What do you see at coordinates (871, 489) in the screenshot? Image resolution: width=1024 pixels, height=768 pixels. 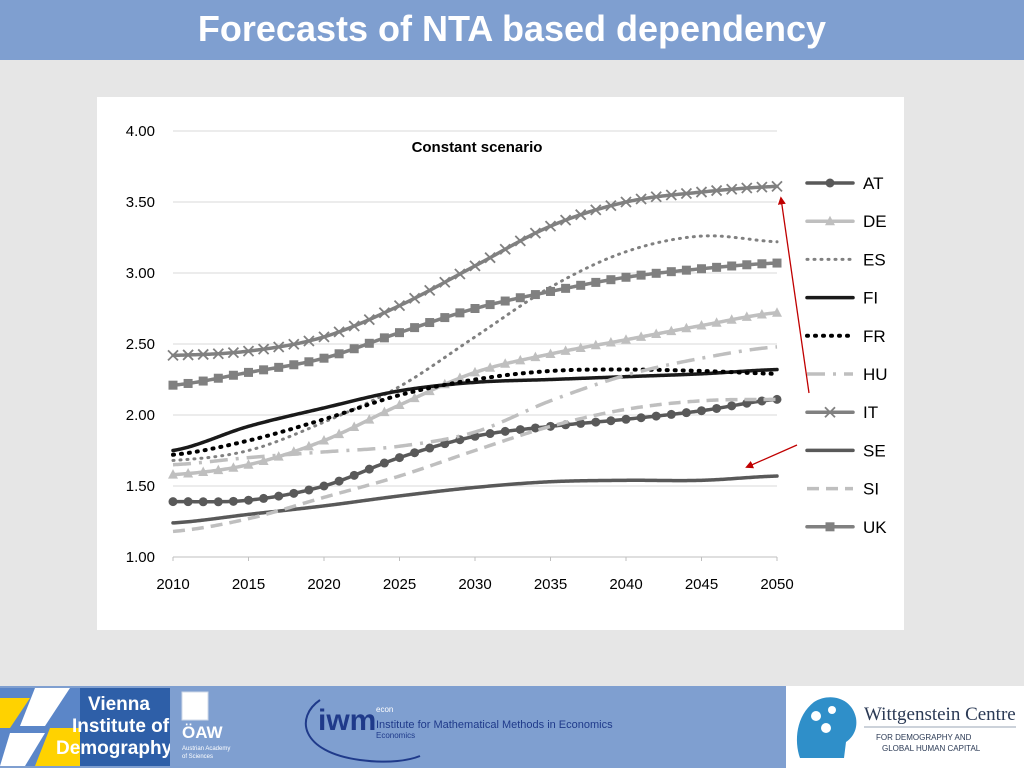 I see `legend-label: SI` at bounding box center [871, 489].